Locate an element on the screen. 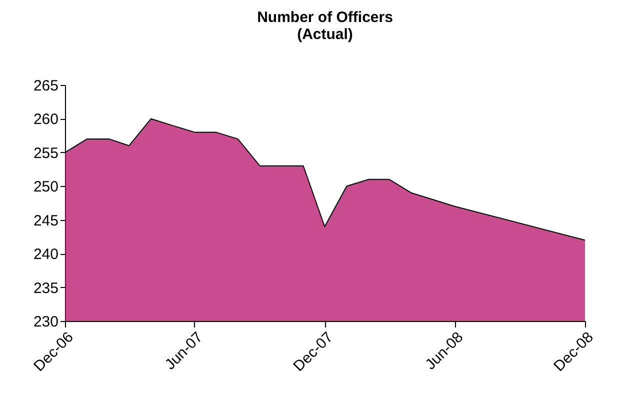  y-tick-label: 240 is located at coordinates (45, 255).